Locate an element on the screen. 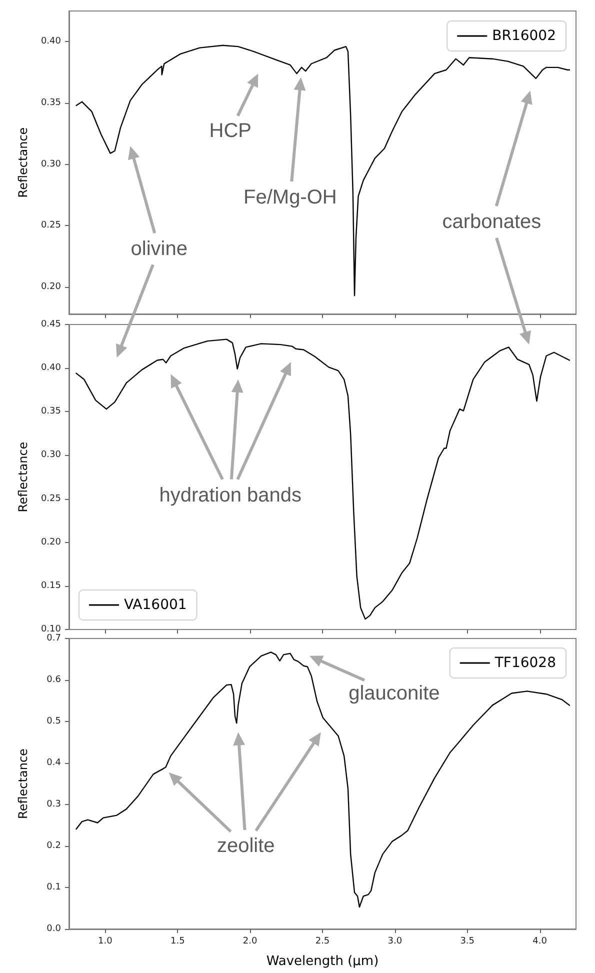 The height and width of the screenshot is (973, 595). y-tick-label: 0.45 is located at coordinates (50, 325).